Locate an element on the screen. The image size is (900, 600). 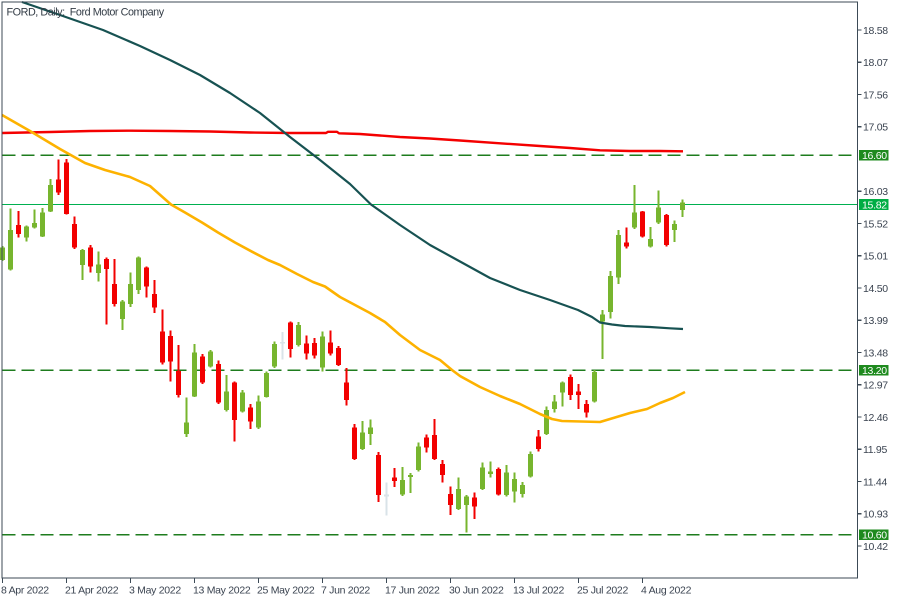
svg-text: 25 May 2022 is located at coordinates (286, 591).